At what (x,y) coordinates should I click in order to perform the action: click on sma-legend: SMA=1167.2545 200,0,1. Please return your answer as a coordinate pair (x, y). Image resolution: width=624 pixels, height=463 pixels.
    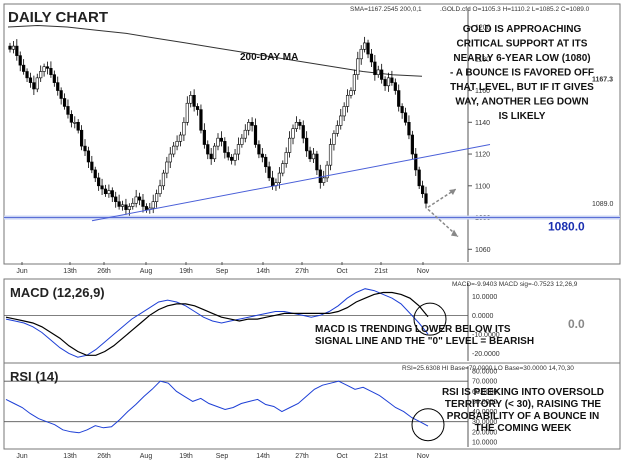
    Looking at the image, I should click on (386, 9).